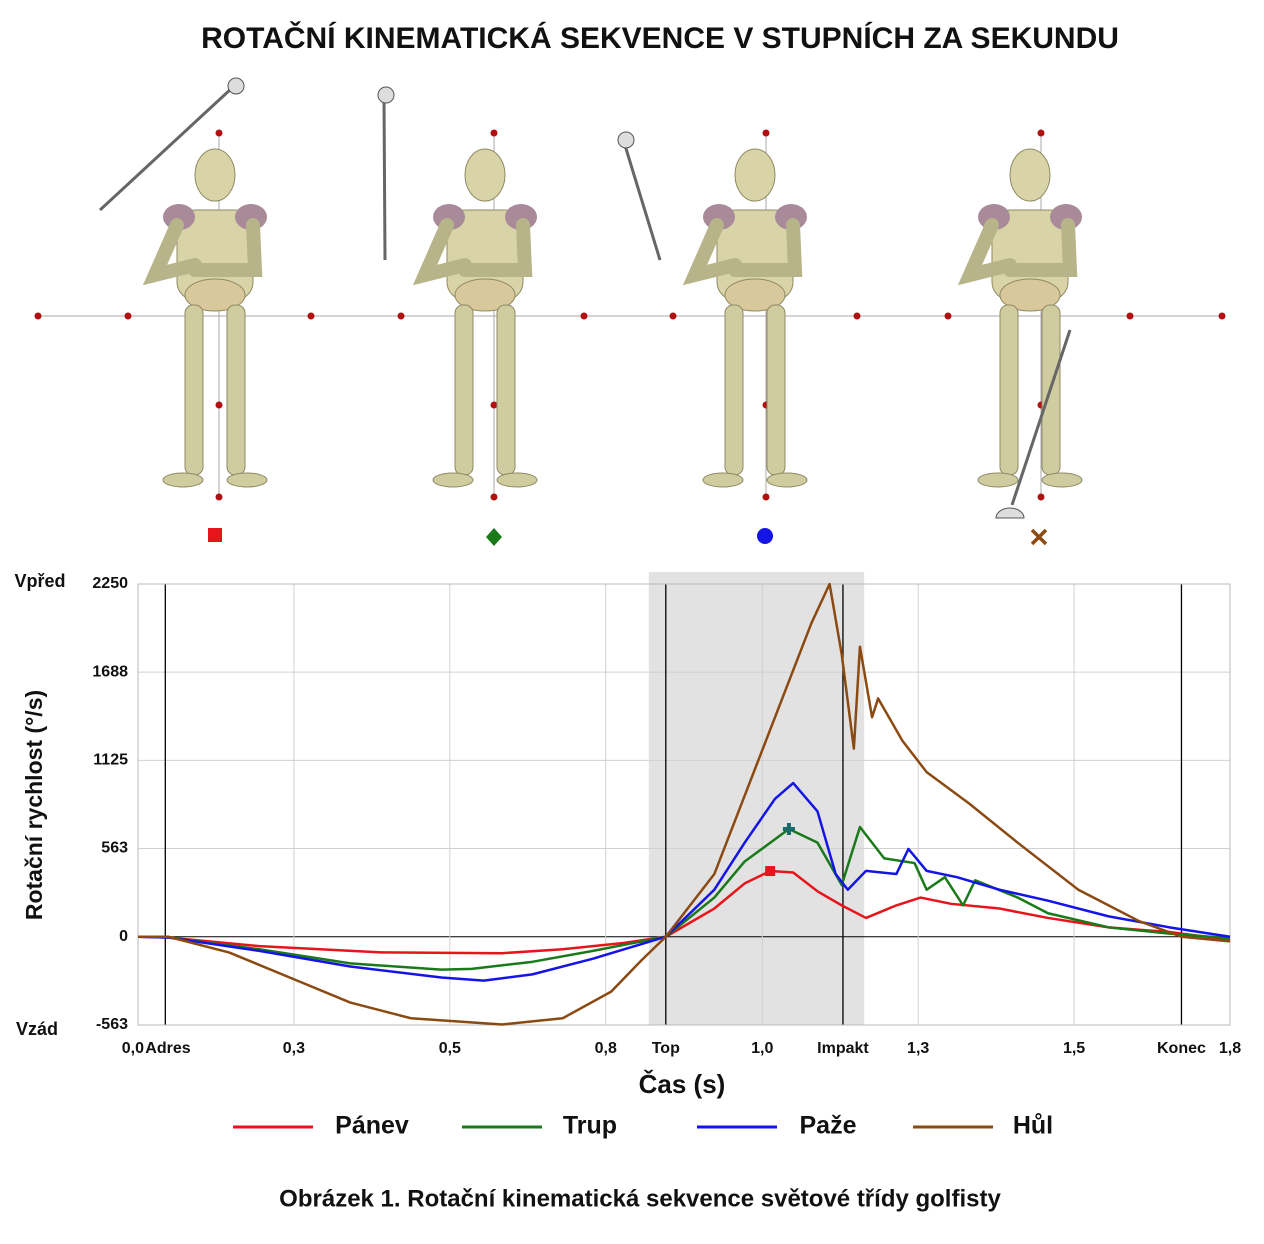 Image resolution: width=1264 pixels, height=1244 pixels. I want to click on x-tick-label: 1,3, so click(918, 1048).